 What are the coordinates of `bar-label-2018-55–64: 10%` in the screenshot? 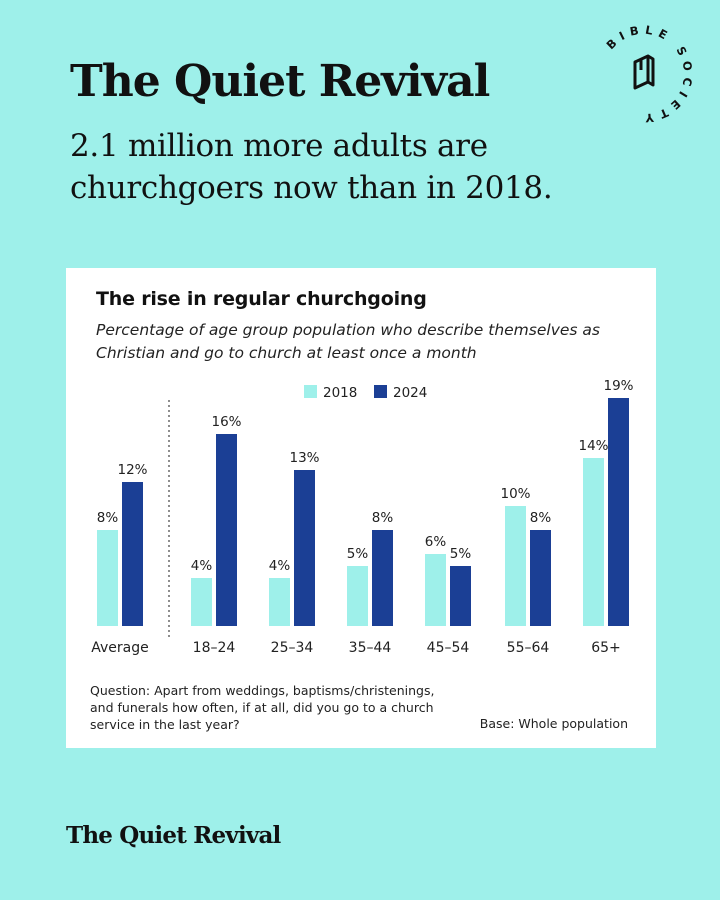 It's located at (515, 494).